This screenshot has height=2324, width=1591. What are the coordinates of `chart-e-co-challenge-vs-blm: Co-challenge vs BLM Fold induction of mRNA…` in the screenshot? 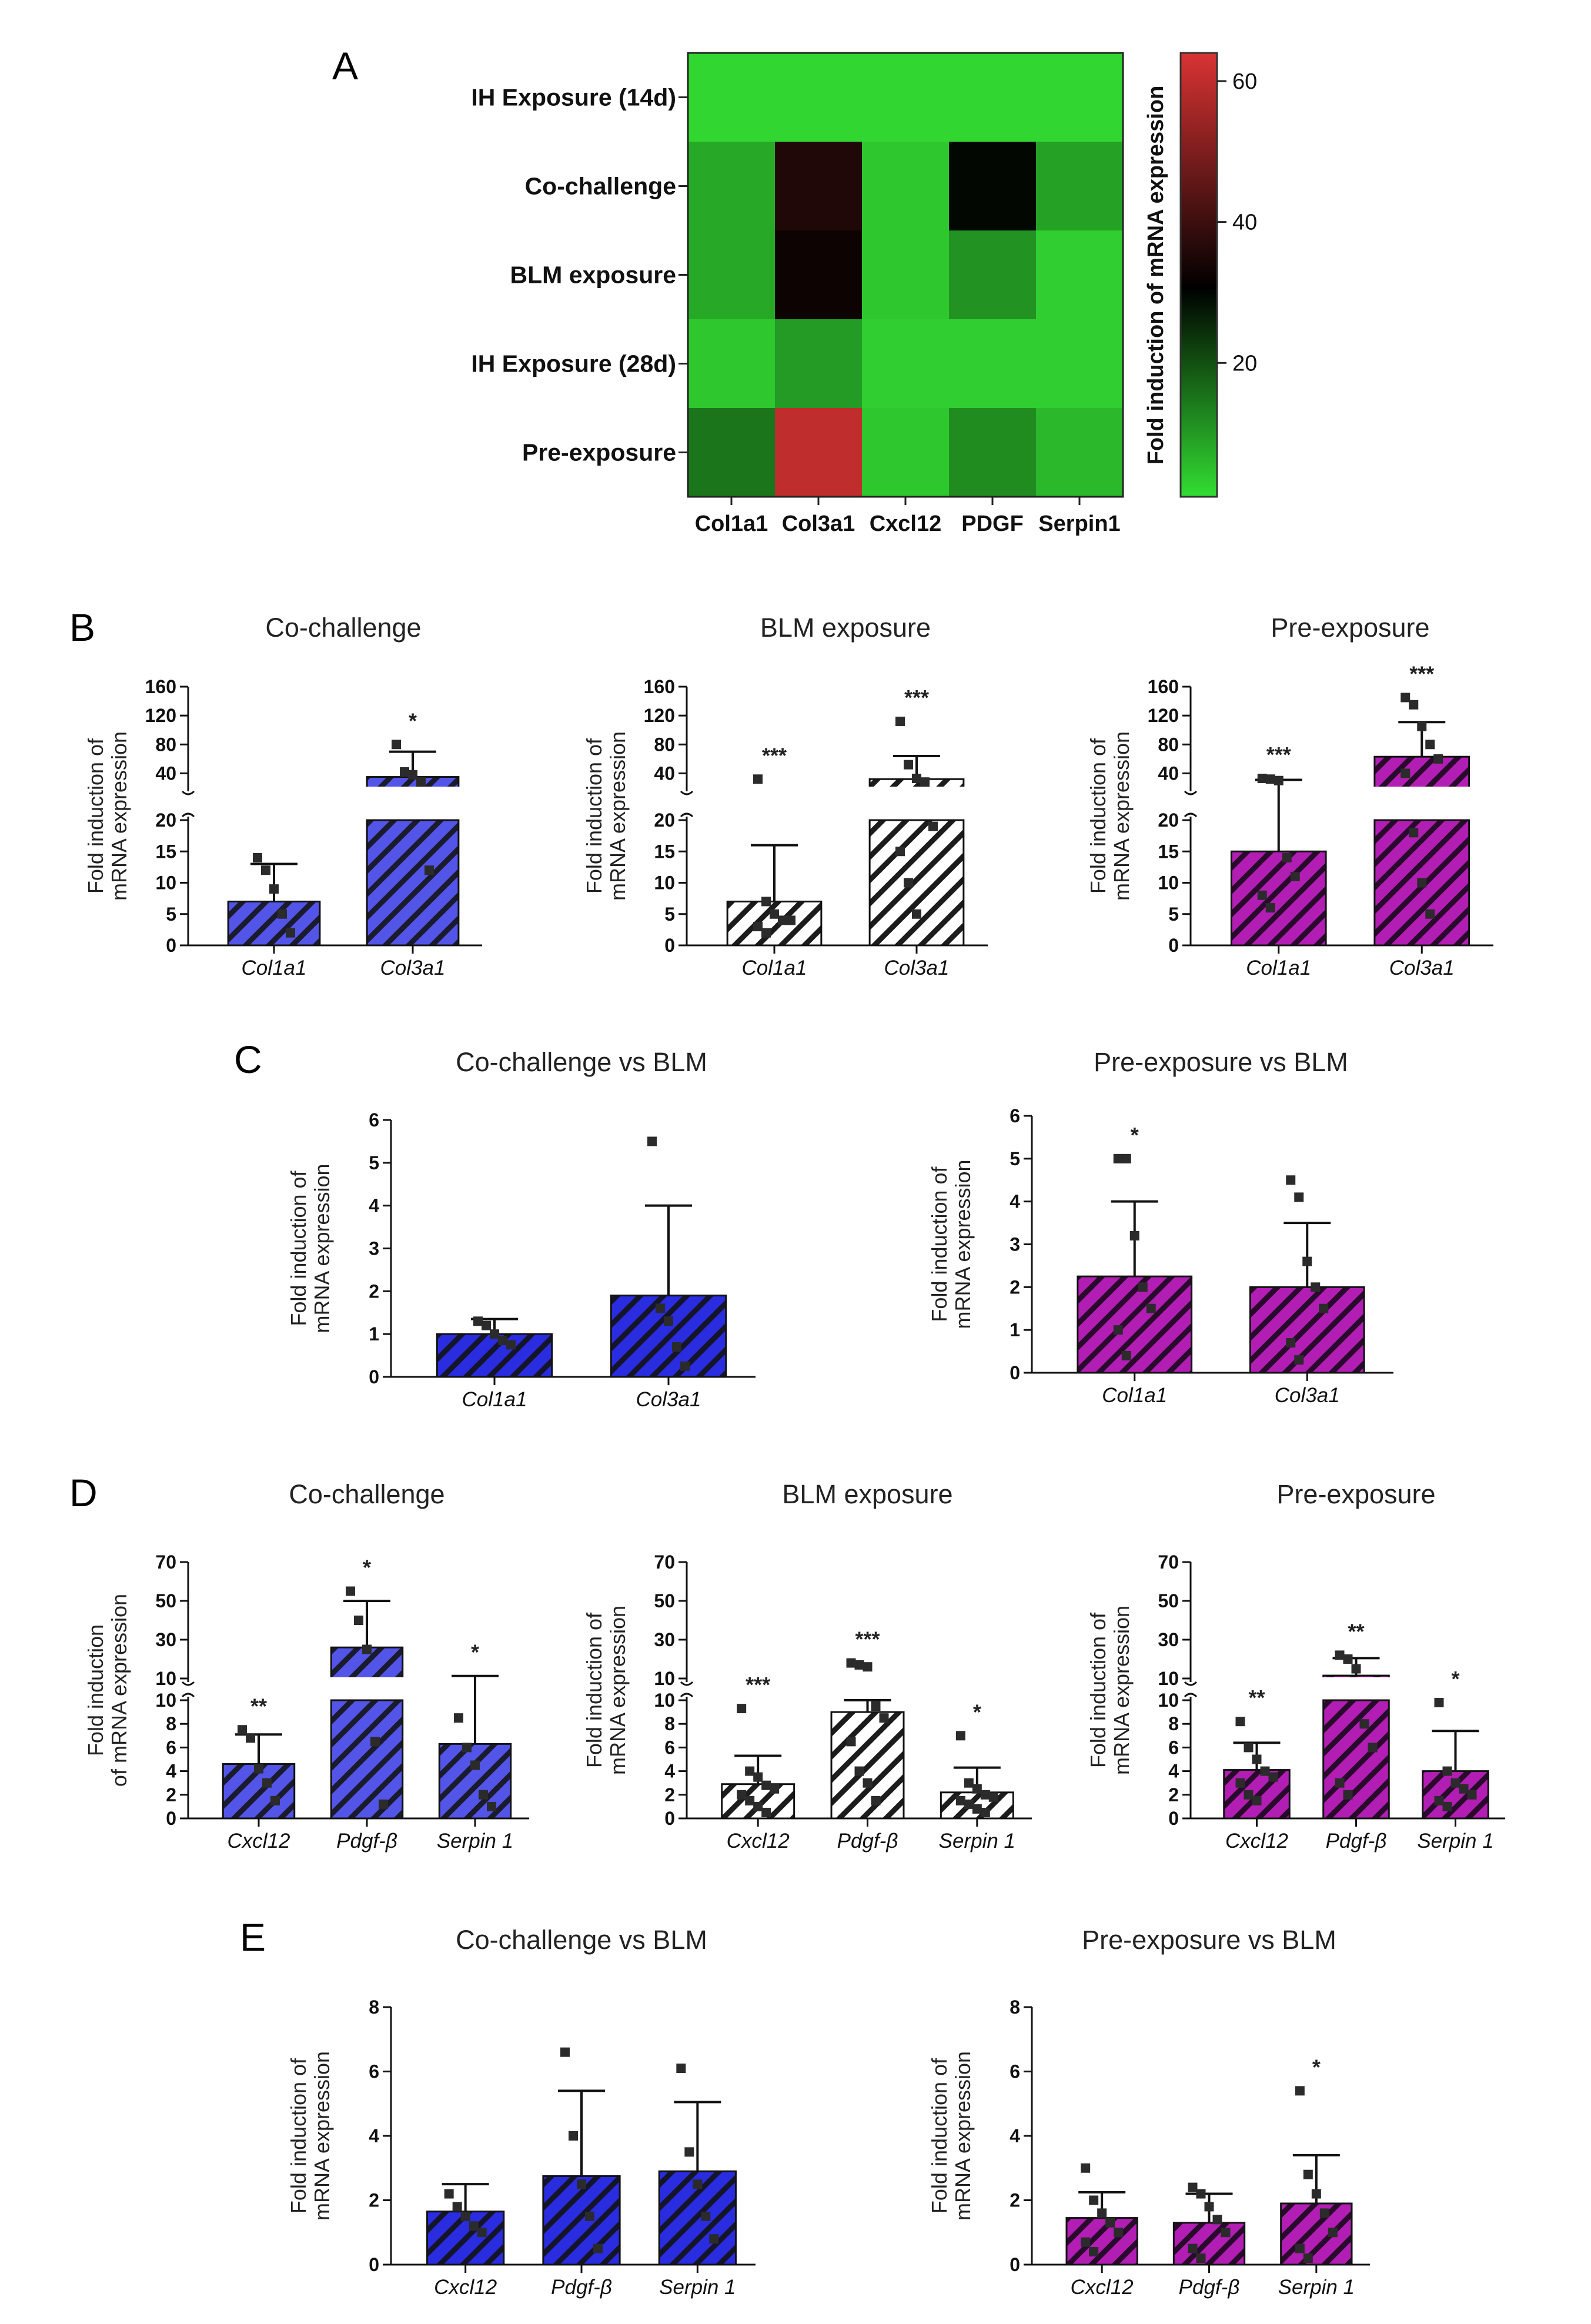 It's located at (521, 2112).